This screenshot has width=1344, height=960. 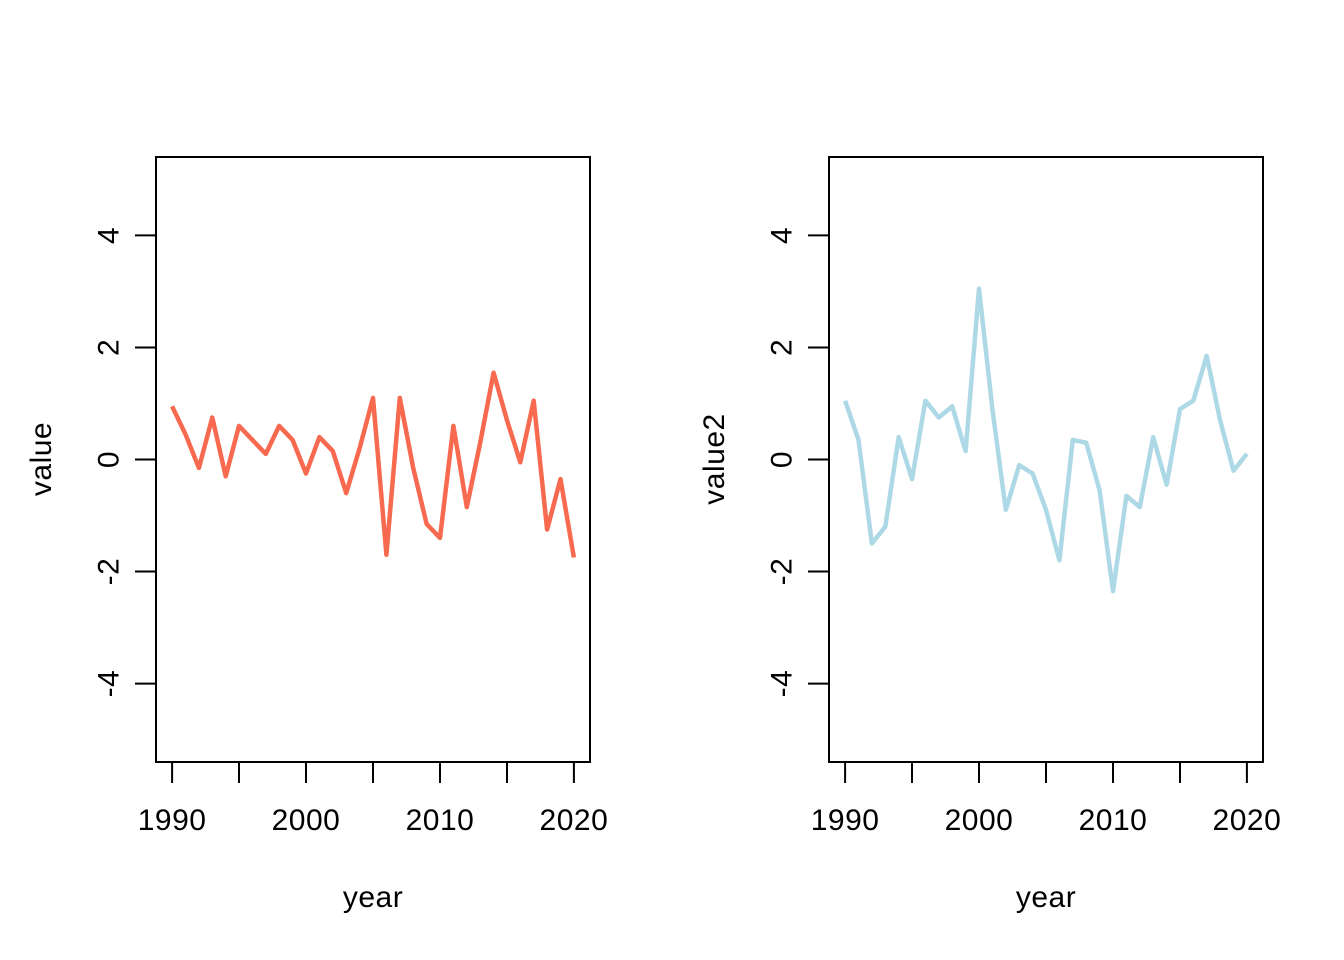 I want to click on x-axis-label-year-left: year, so click(x=373, y=897).